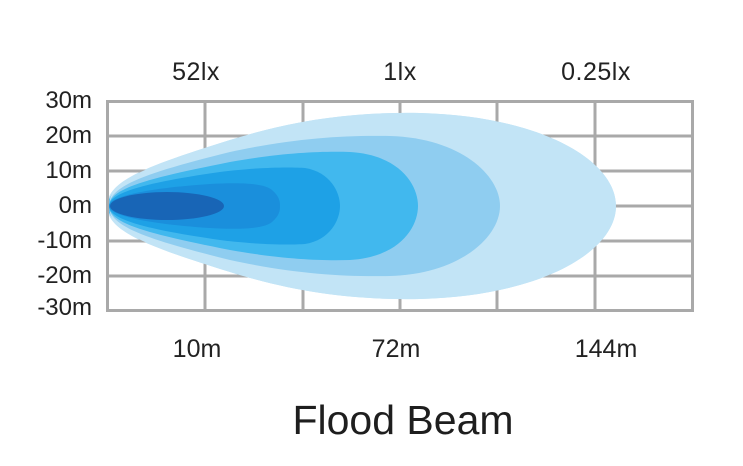 Image resolution: width=743 pixels, height=466 pixels. What do you see at coordinates (396, 349) in the screenshot?
I see `distance-label-72m: 72m` at bounding box center [396, 349].